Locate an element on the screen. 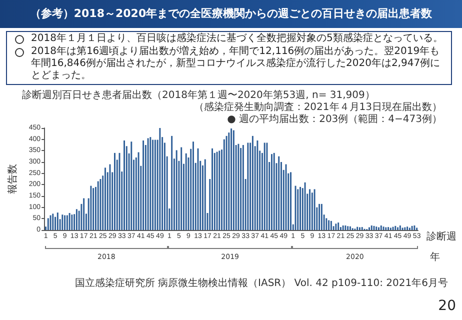 The height and width of the screenshot is (320, 462). chart-subtitle: 診断週別百日せき患者届出数（2018年第１週〜2020年第53週, n= 31,909） is located at coordinates (198, 95).